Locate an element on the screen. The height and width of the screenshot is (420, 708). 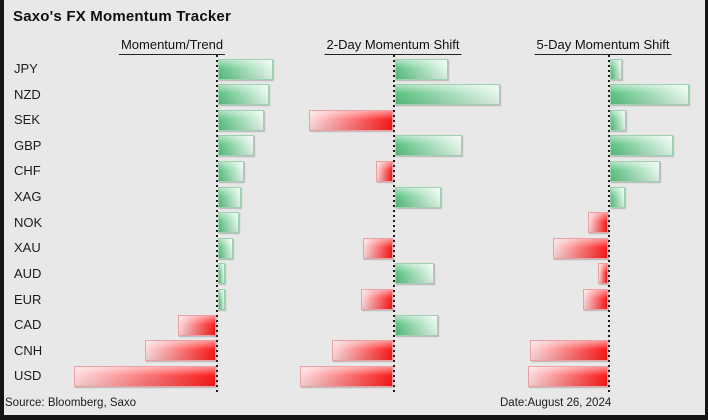
row-label-gbp: GBP is located at coordinates (28, 145).